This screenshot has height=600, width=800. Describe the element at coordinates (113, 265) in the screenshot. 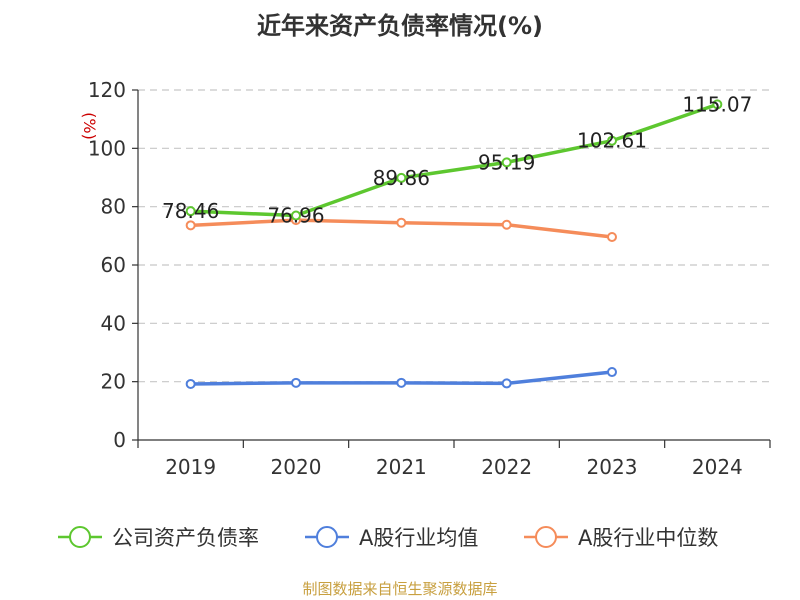

I see `y-tick-label: 60` at that location.